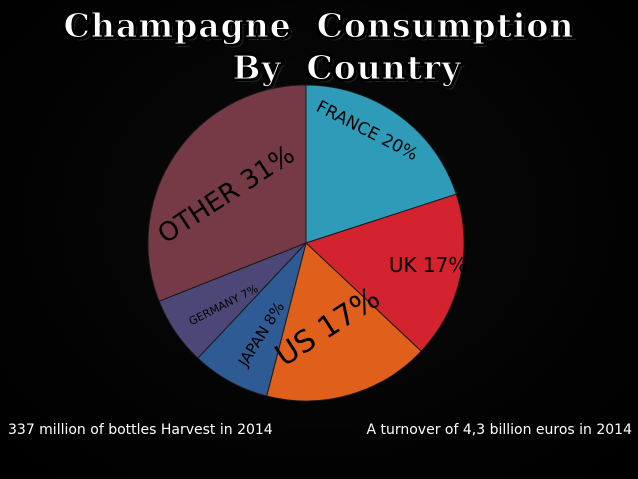 This screenshot has width=638, height=479. Describe the element at coordinates (381, 164) in the screenshot. I see `pie-slice-france` at that location.